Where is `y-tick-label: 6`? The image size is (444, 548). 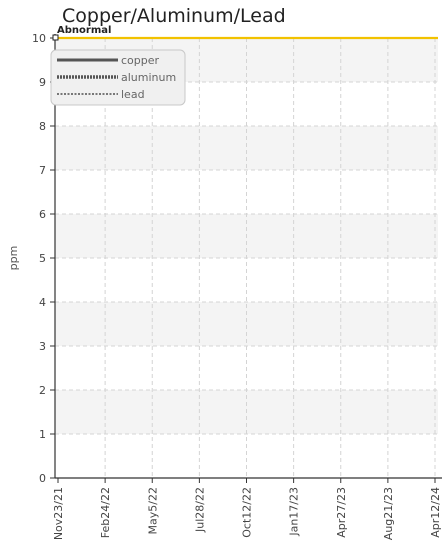
y-tick-label: 6 is located at coordinates (42, 214).